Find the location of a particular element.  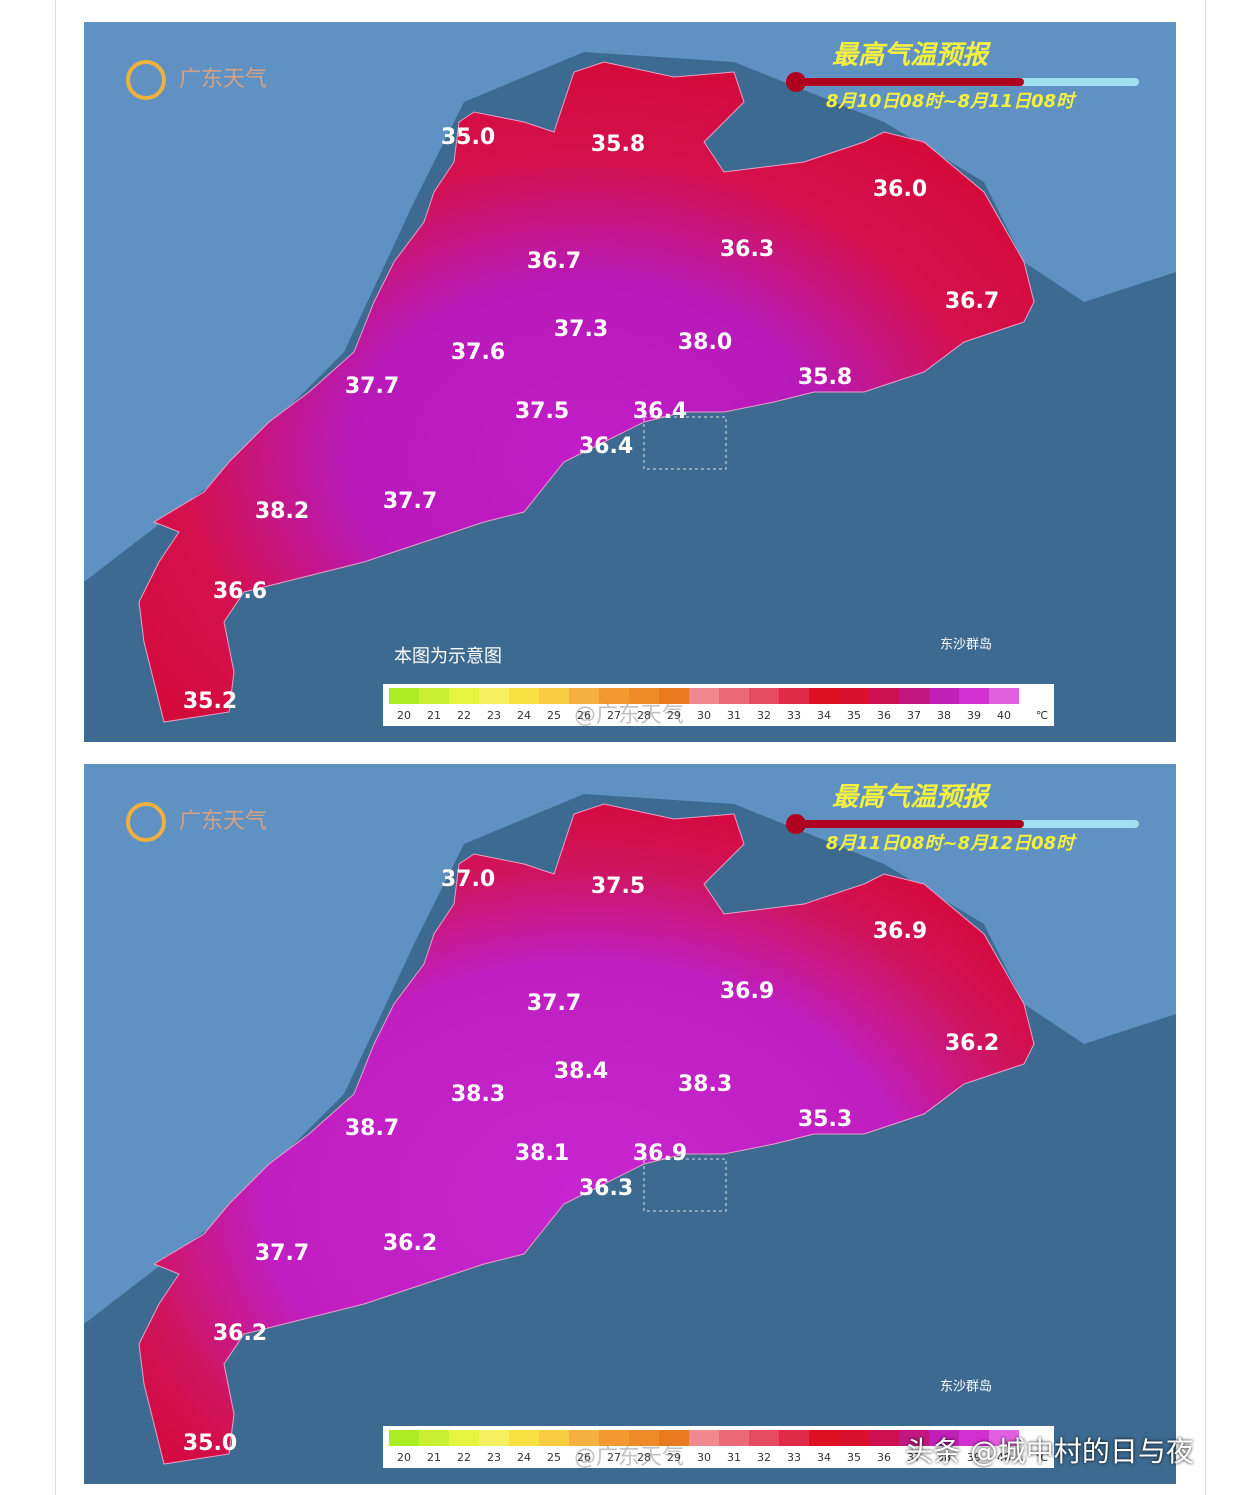

title: 最高气温预报 is located at coordinates (912, 56).